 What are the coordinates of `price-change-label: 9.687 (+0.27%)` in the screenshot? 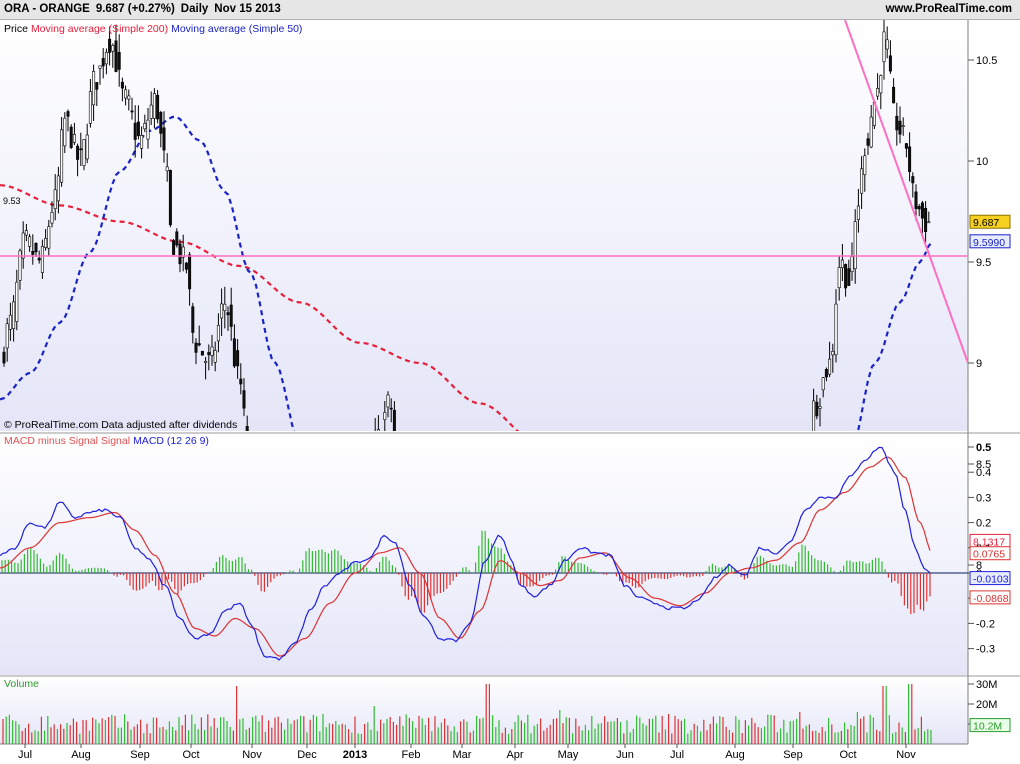 It's located at (135, 9).